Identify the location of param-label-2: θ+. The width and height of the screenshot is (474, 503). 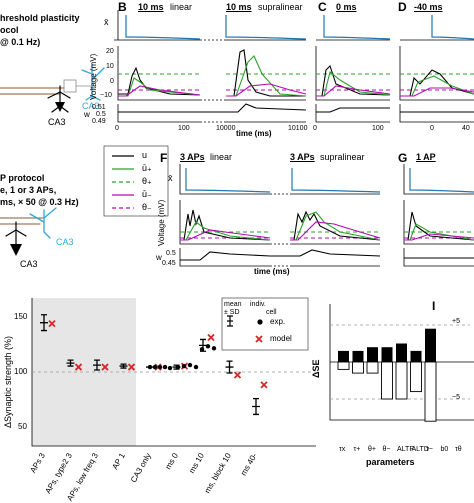
(372, 449).